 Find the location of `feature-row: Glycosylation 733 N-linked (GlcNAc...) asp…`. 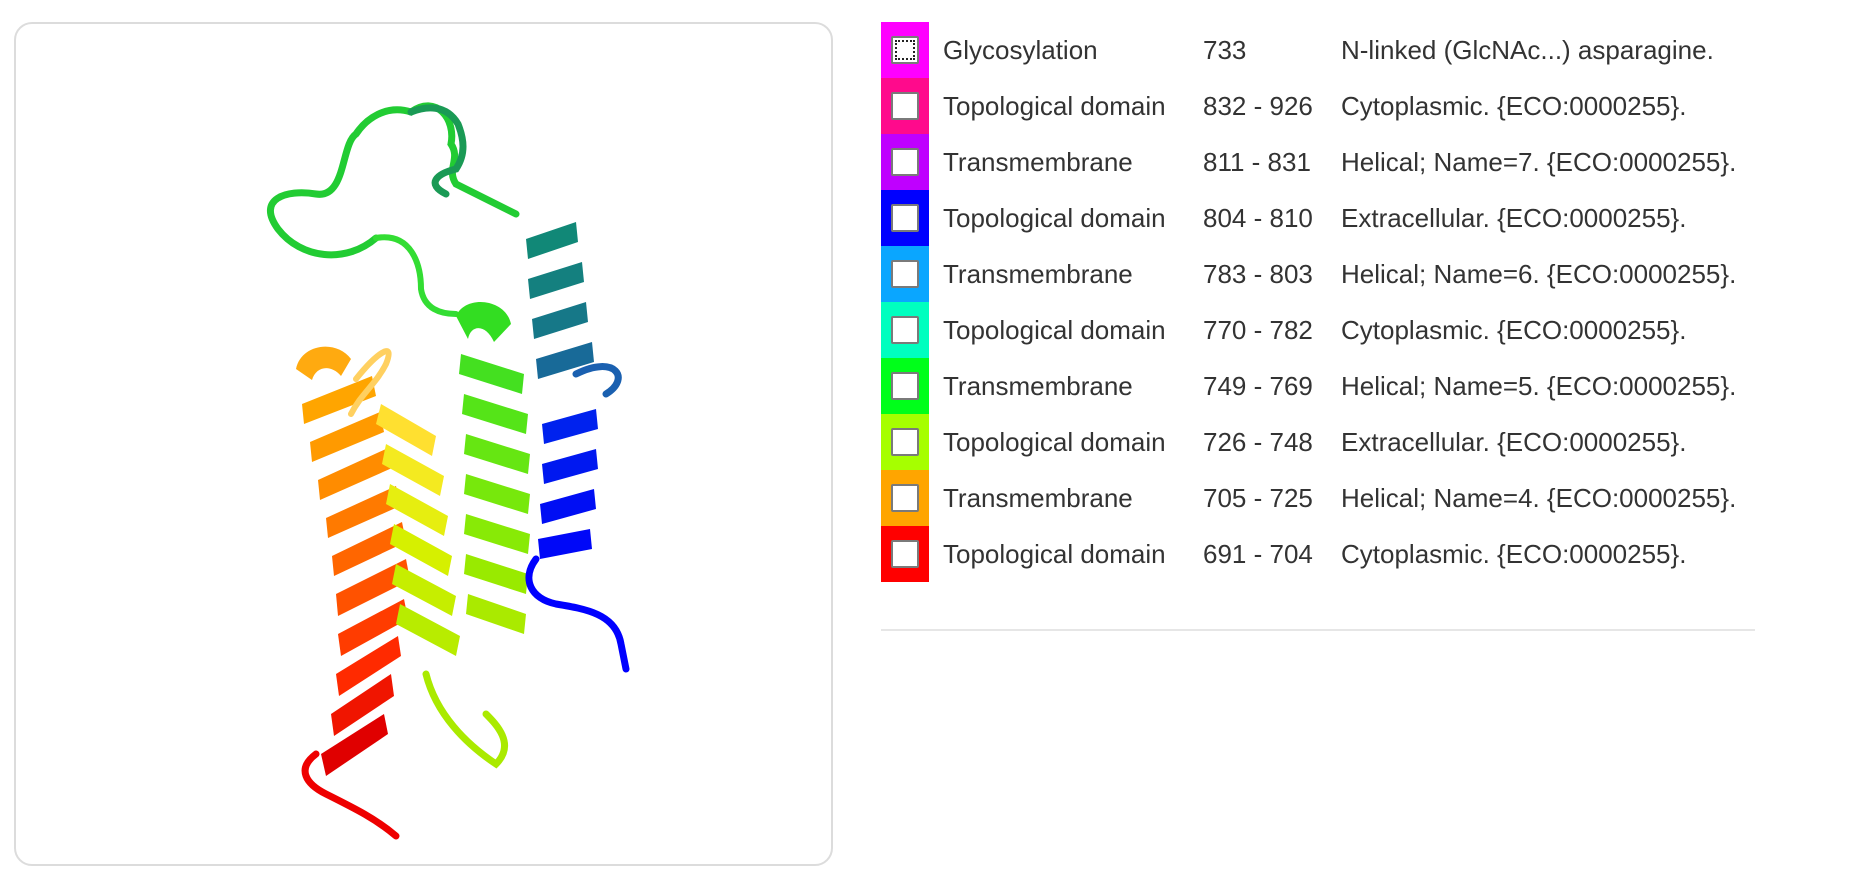

feature-row: Glycosylation 733 N-linked (GlcNAc...) asp… is located at coordinates (1318, 50).